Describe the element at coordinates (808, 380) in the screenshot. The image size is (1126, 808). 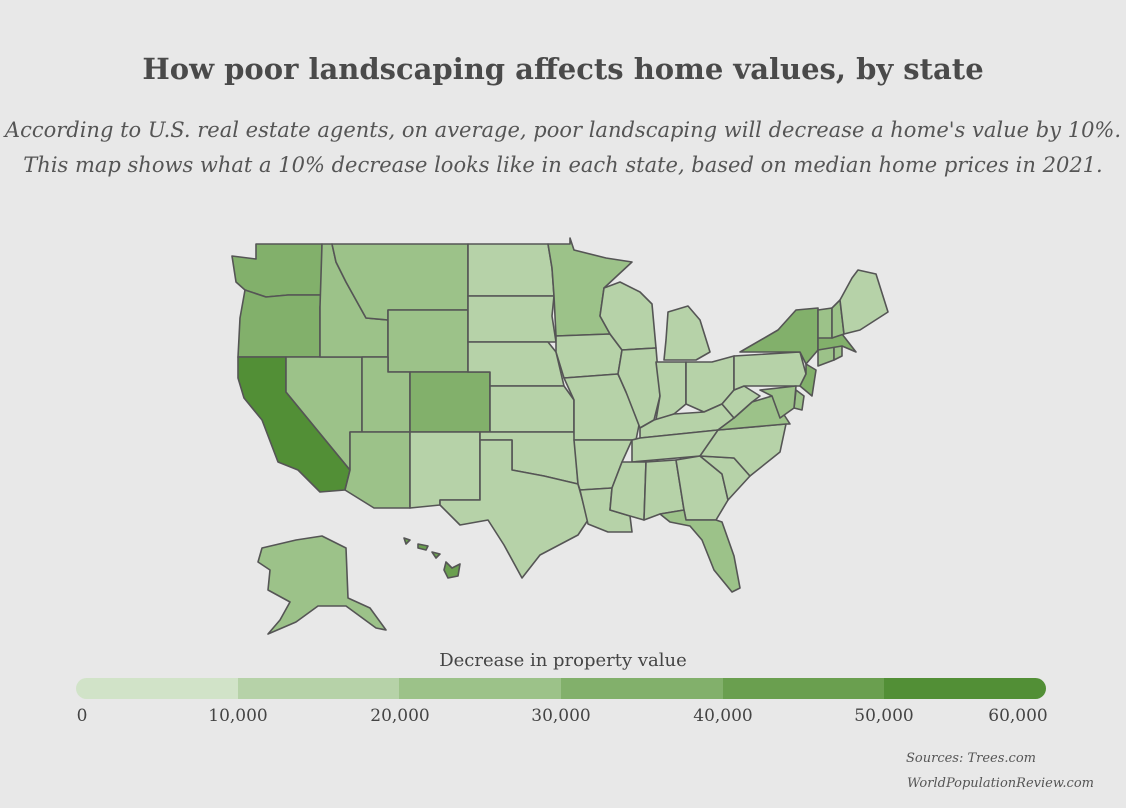
I see `state-NJ` at that location.